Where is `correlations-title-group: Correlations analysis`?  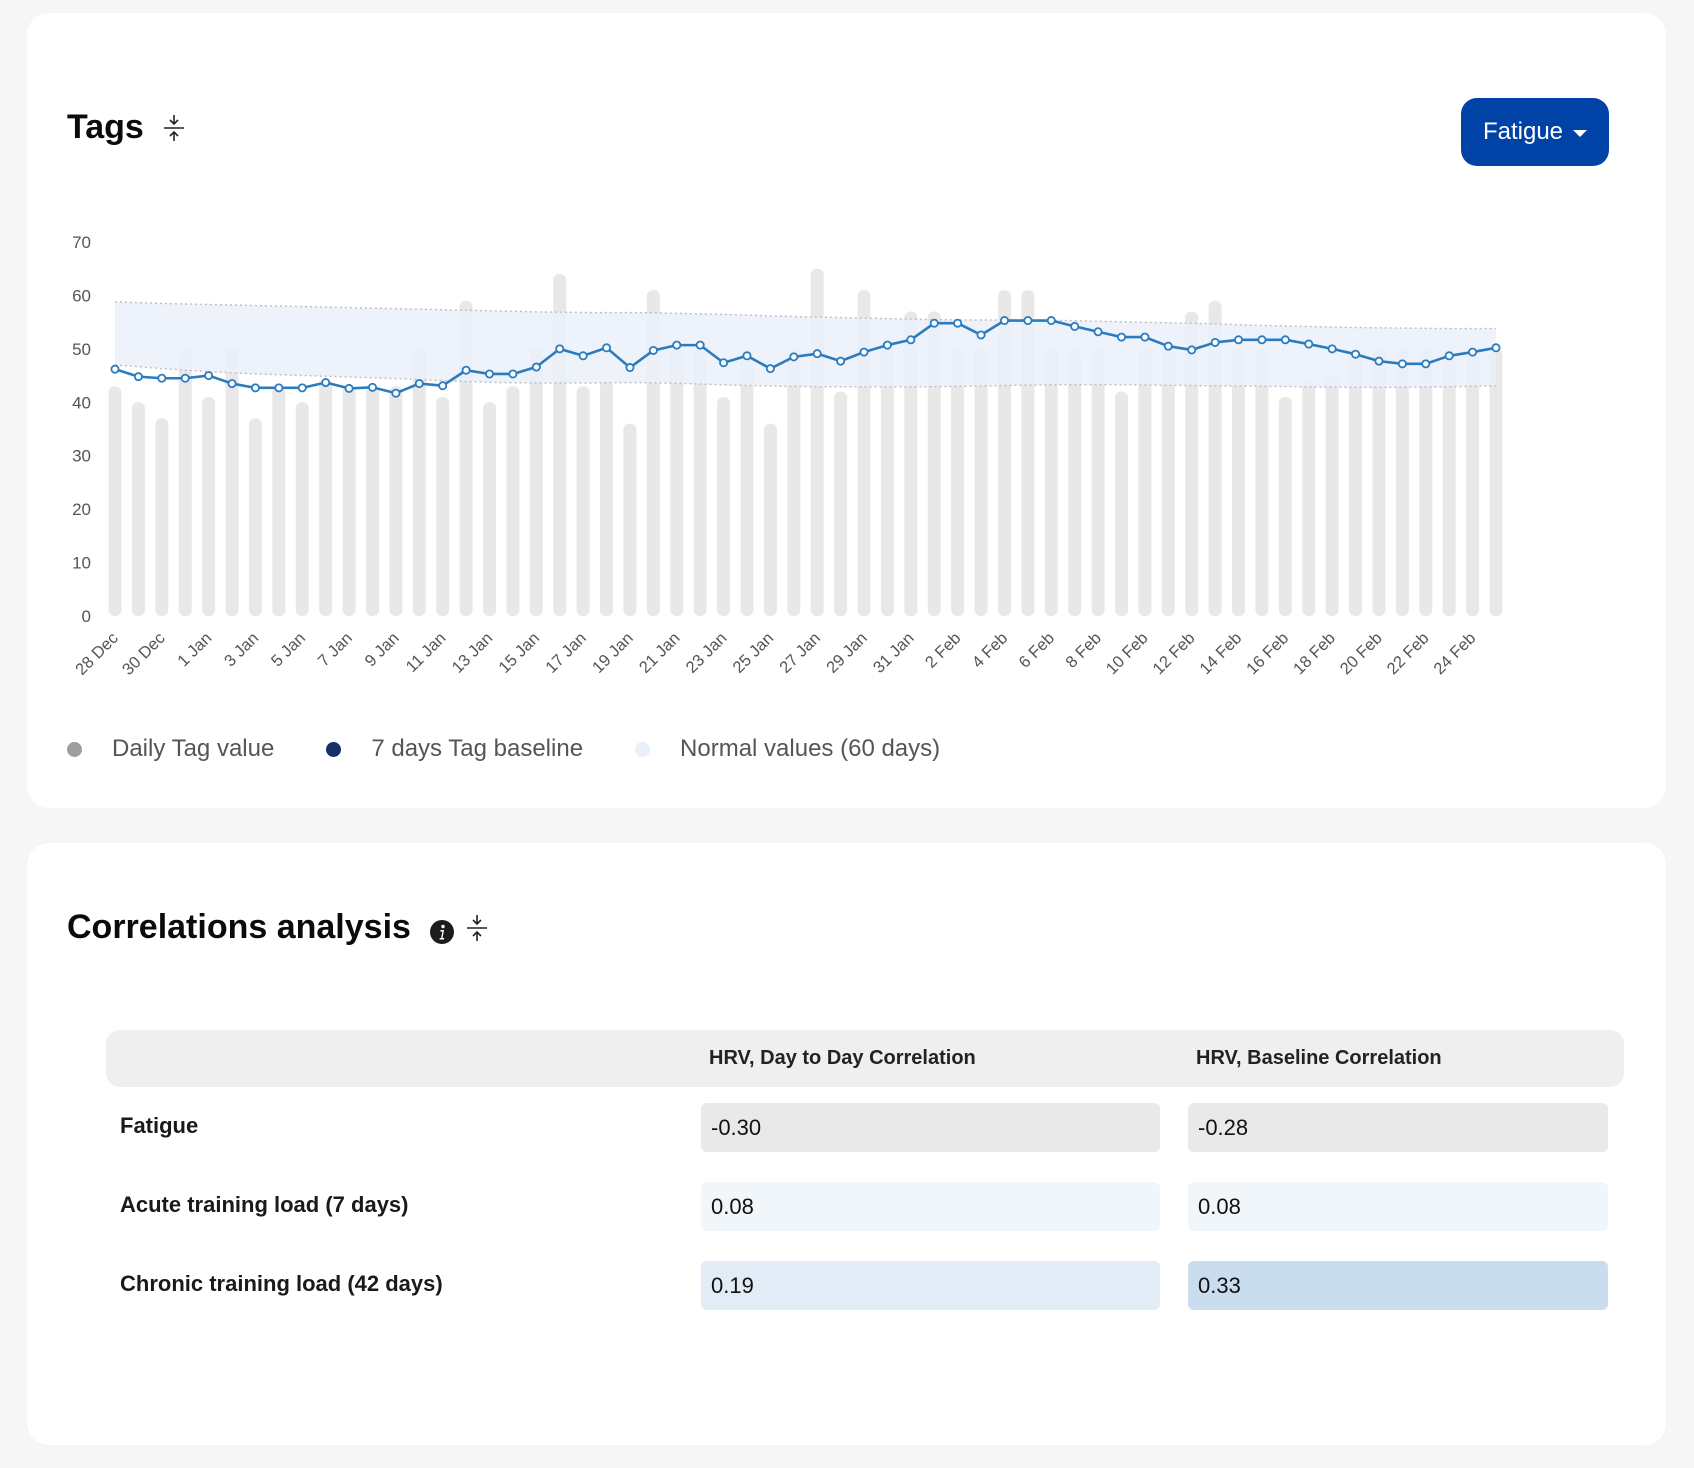 correlations-title-group: Correlations analysis is located at coordinates (278, 927).